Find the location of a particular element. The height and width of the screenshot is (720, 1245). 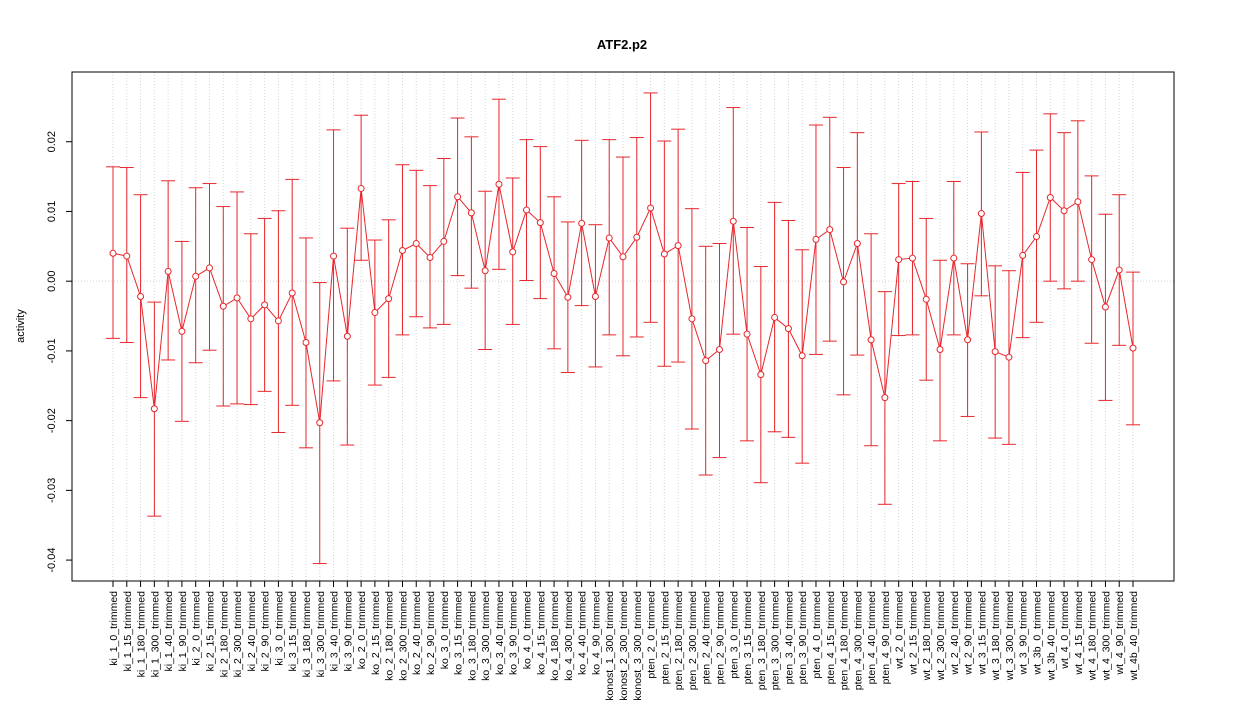

x-tick-label: pten_4_0_trimmed is located at coordinates (817, 635).